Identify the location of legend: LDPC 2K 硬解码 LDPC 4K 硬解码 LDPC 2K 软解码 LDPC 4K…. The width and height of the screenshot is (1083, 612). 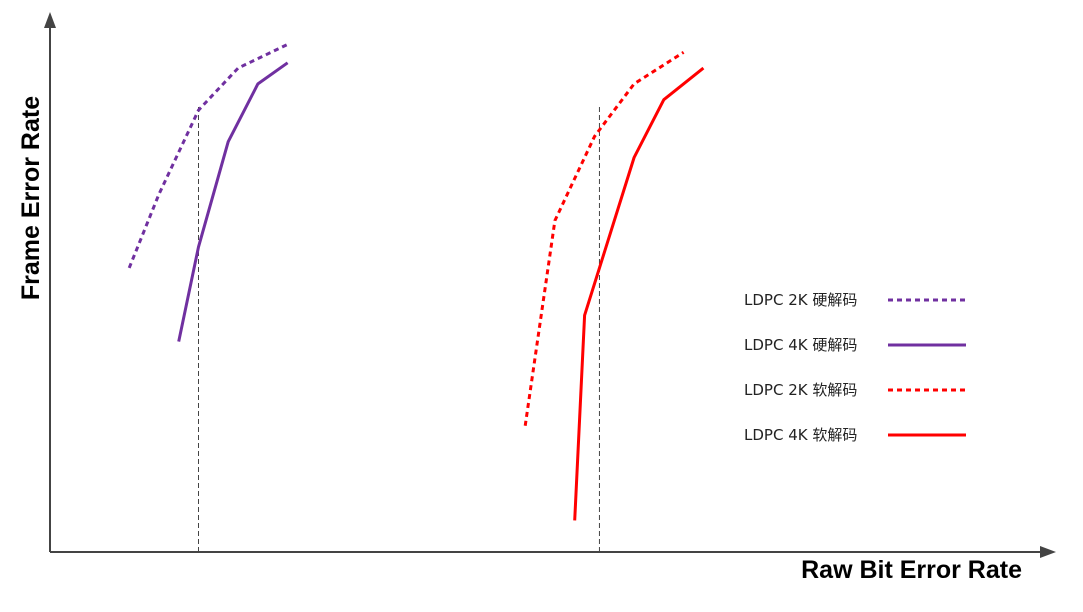
(855, 367).